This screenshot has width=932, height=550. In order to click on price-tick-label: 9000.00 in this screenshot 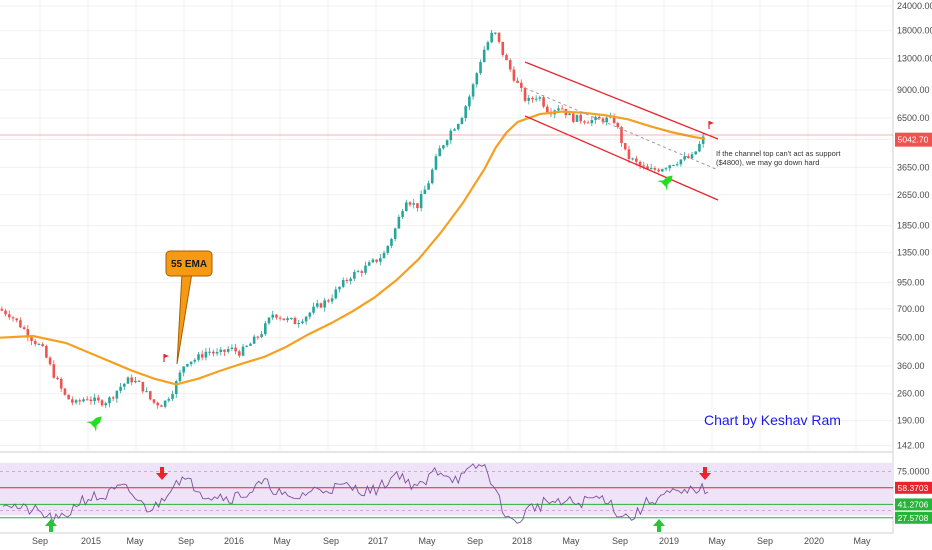, I will do `click(913, 90)`.